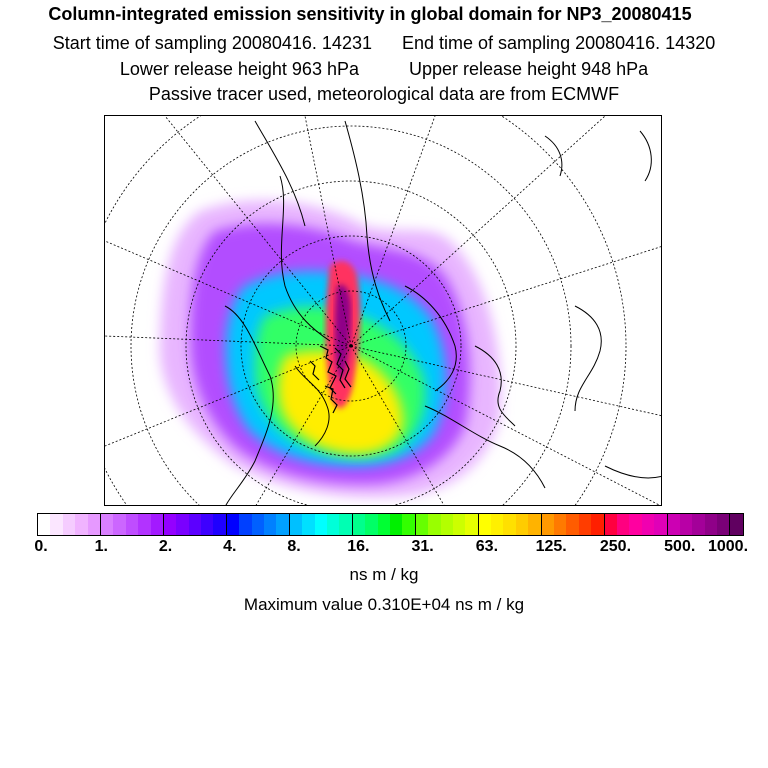 This screenshot has width=768, height=768. Describe the element at coordinates (342, 332) in the screenshot. I see `plume-peak` at that location.